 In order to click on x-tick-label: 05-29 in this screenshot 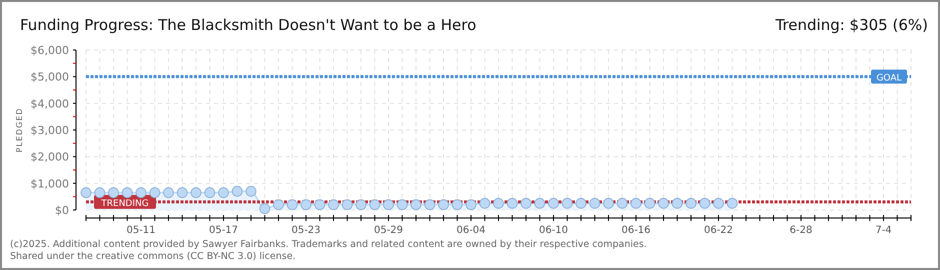, I will do `click(389, 230)`.